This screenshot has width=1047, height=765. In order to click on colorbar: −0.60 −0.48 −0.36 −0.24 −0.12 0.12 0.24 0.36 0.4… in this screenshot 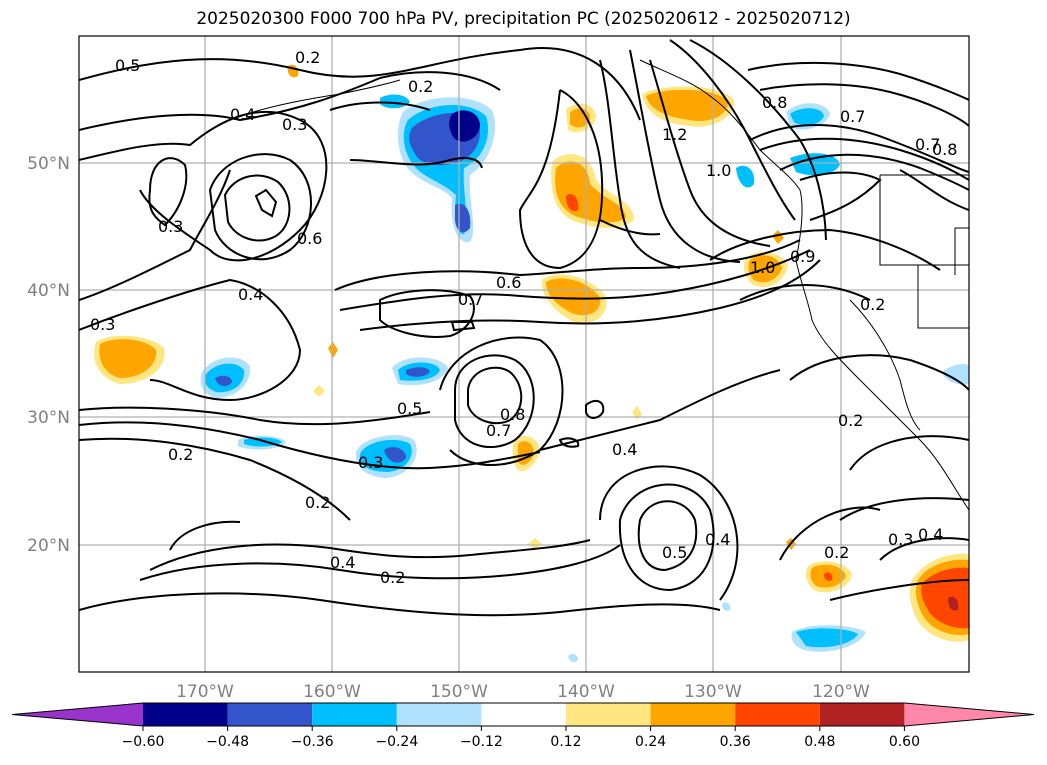, I will do `click(523, 726)`.